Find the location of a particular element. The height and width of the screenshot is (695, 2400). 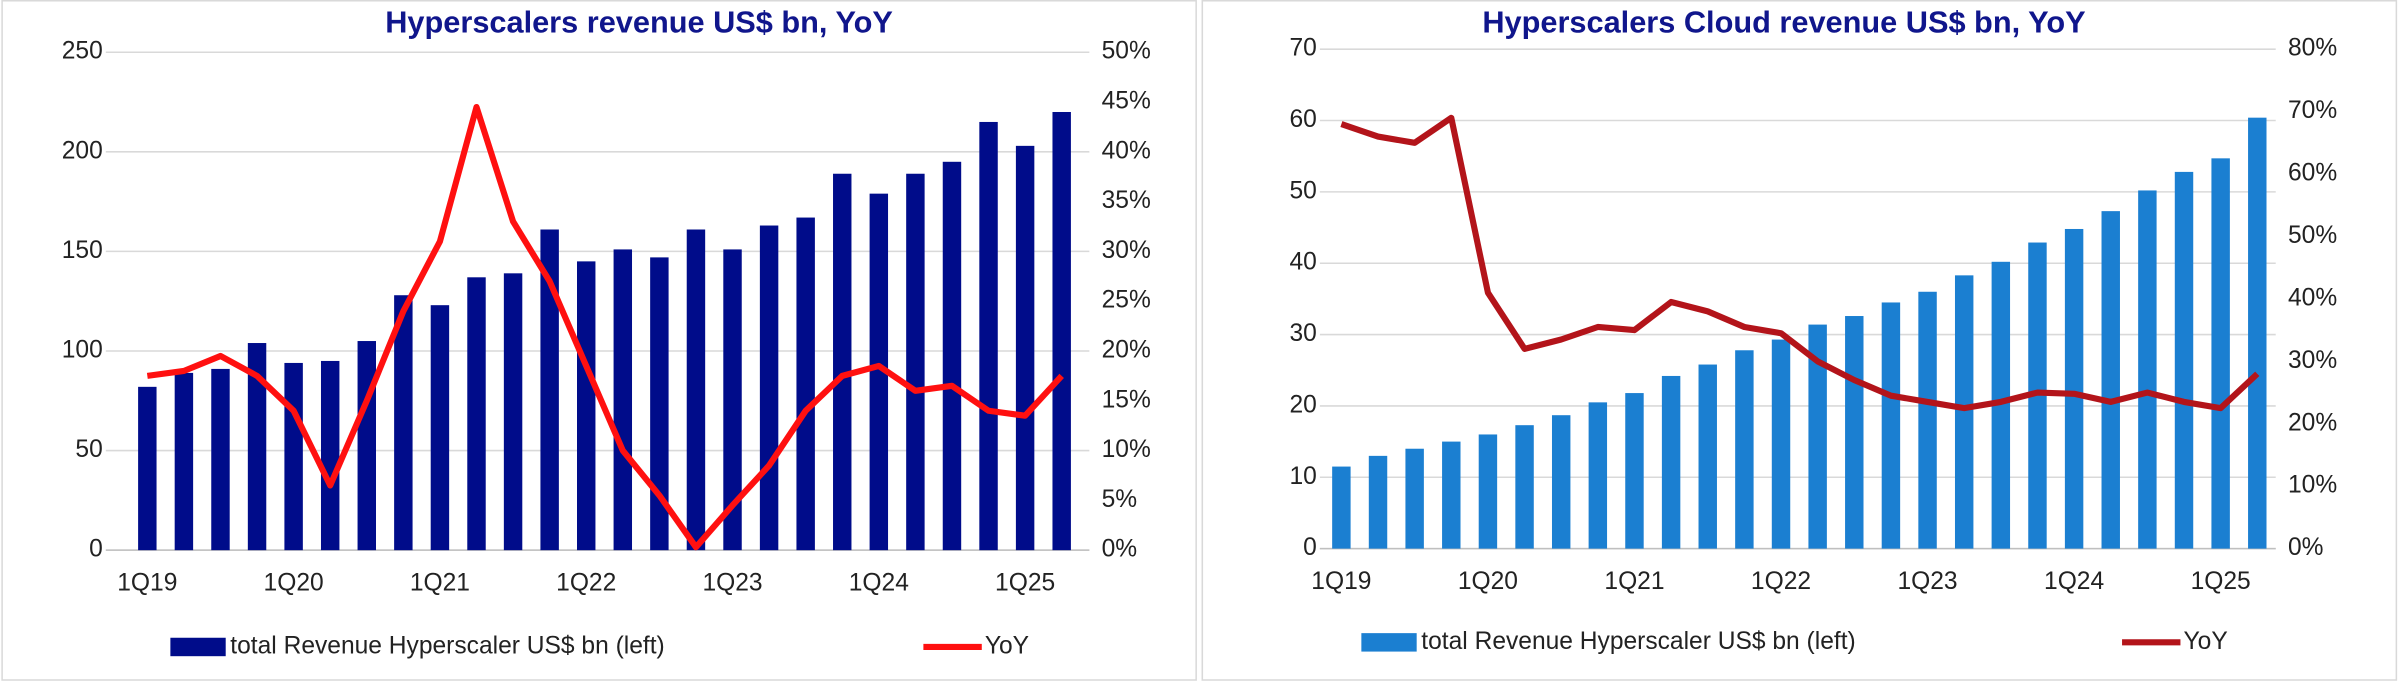

chart-title: Hyperscalers Cloud revenue US$ bn, YoY is located at coordinates (1783, 22).